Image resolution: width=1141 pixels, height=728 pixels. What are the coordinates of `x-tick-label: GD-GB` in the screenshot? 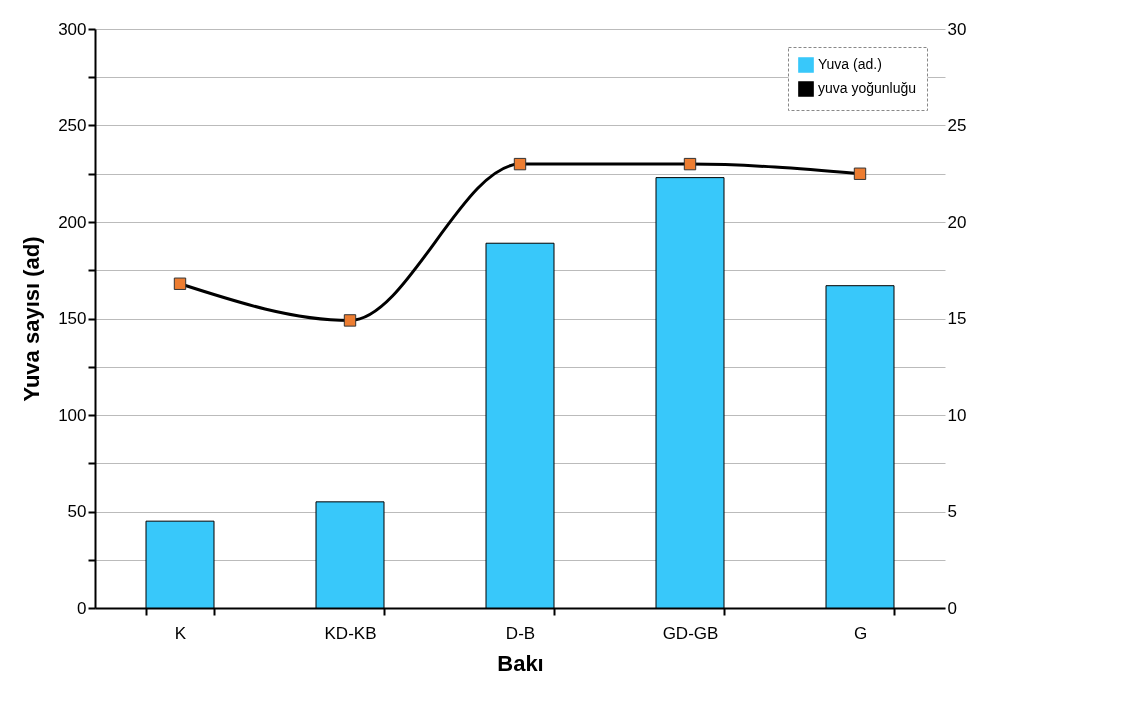 It's located at (690, 633).